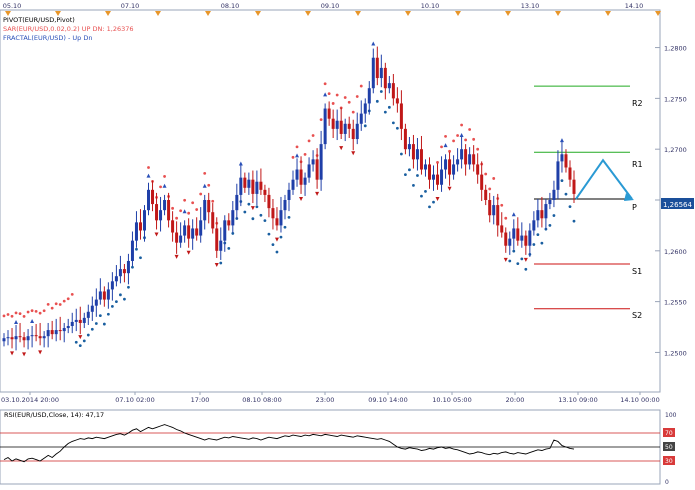  Describe the element at coordinates (675, 99) in the screenshot. I see `price-tick-label: 1,2750` at that location.